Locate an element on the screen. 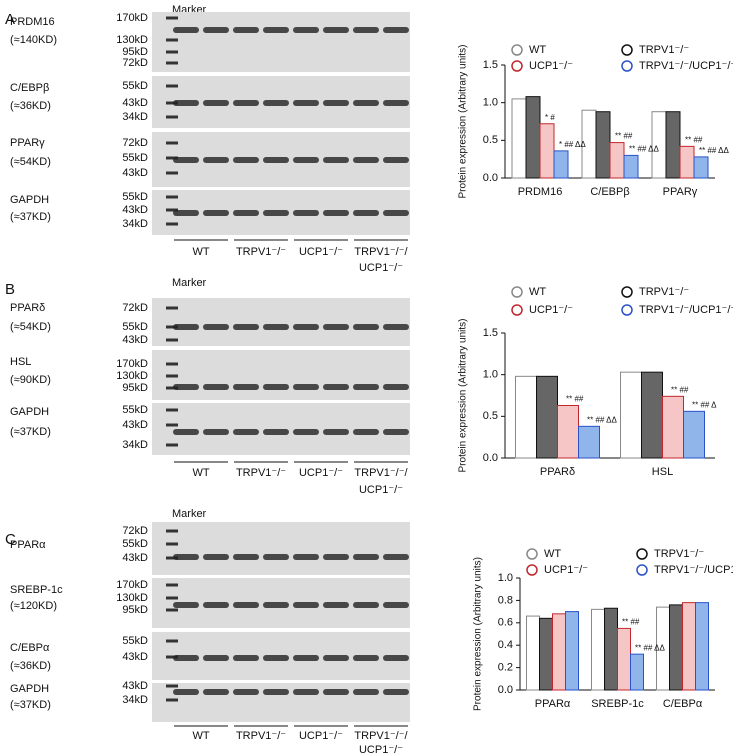  marker-size: 72kD is located at coordinates (135, 308).